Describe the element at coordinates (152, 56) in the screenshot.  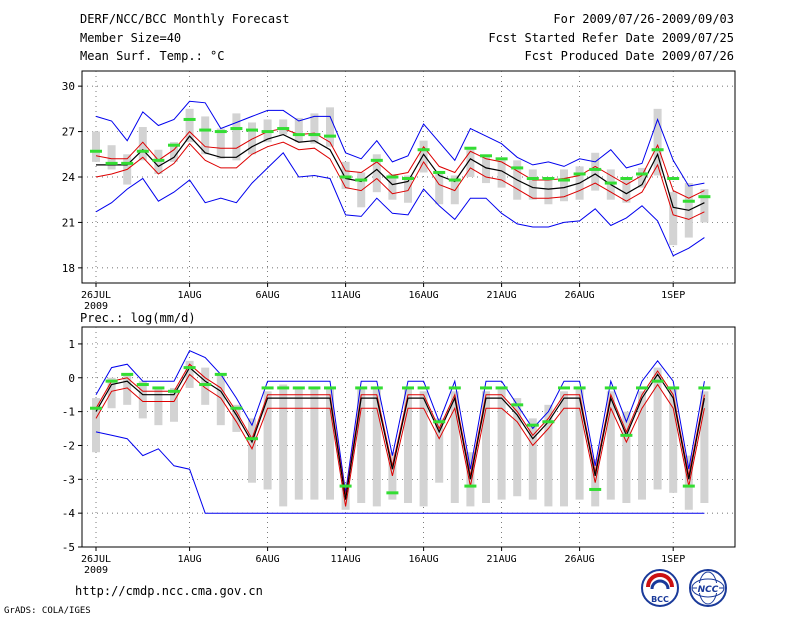
I see `variable-label: Mean Surf. Temp.: °C` at that location.